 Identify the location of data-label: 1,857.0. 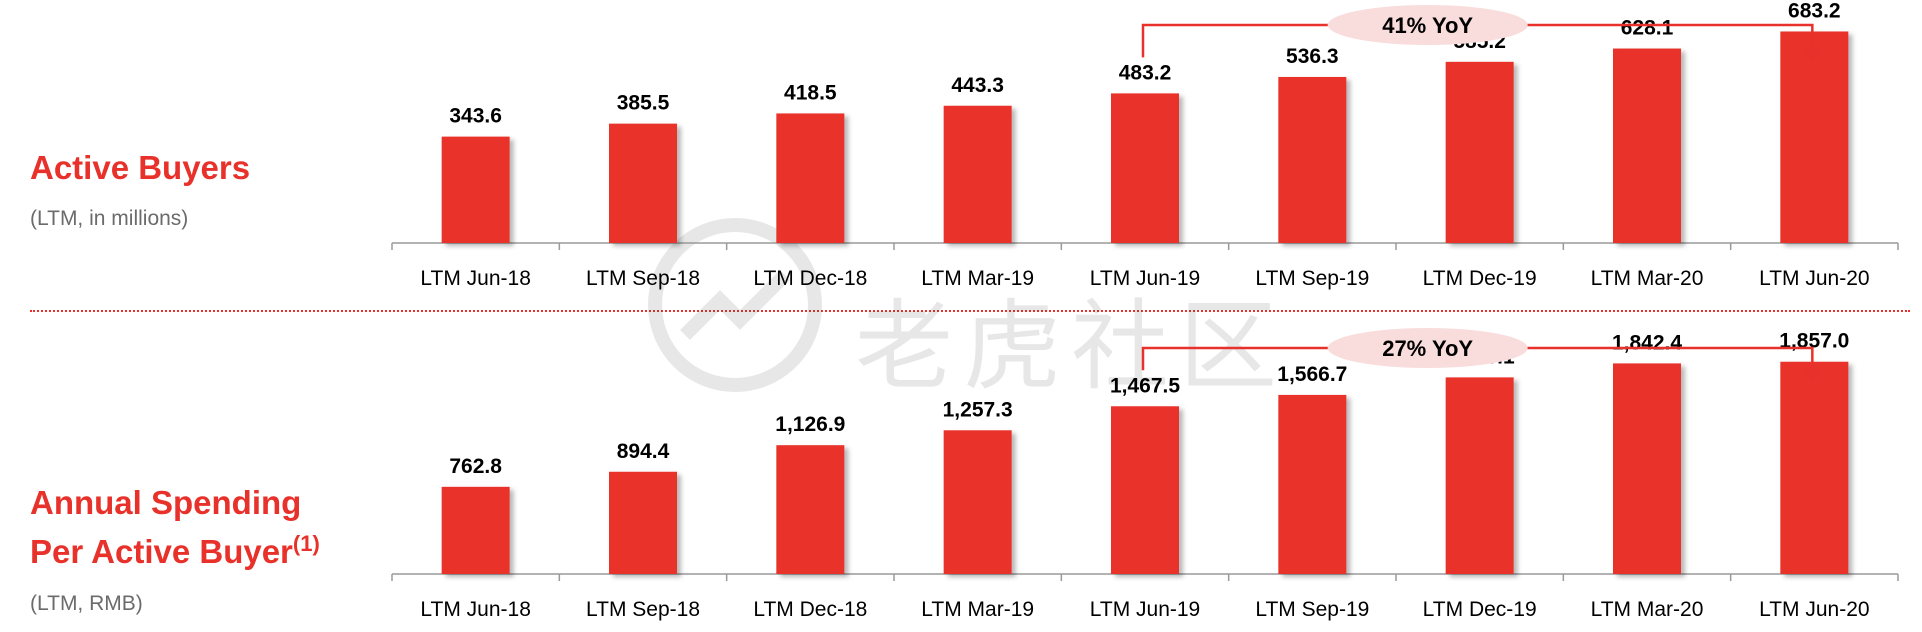
(1814, 341).